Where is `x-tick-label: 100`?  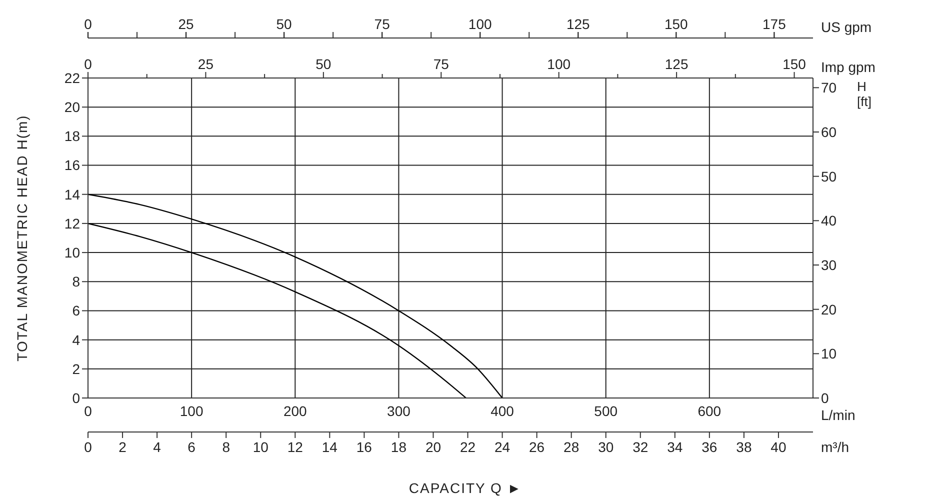
x-tick-label: 100 is located at coordinates (192, 410).